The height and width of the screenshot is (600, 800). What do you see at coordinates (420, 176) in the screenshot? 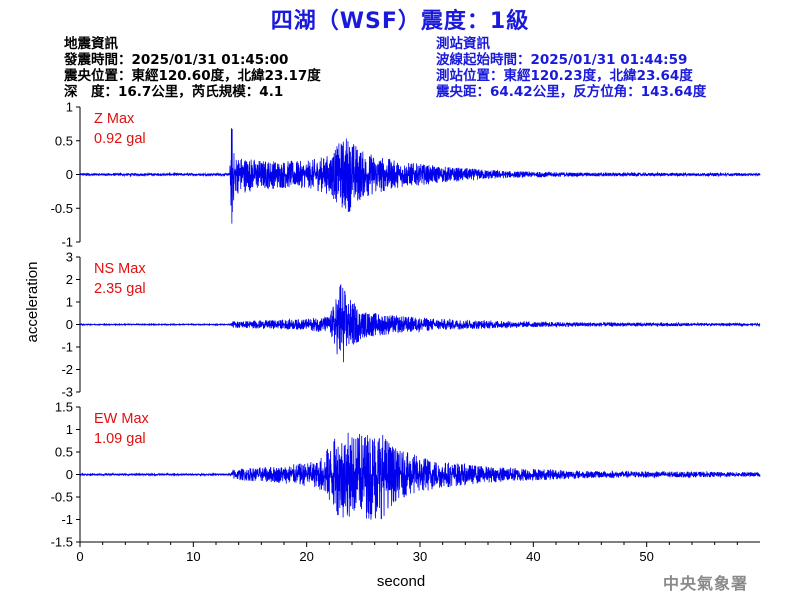
I see `waveform-z` at bounding box center [420, 176].